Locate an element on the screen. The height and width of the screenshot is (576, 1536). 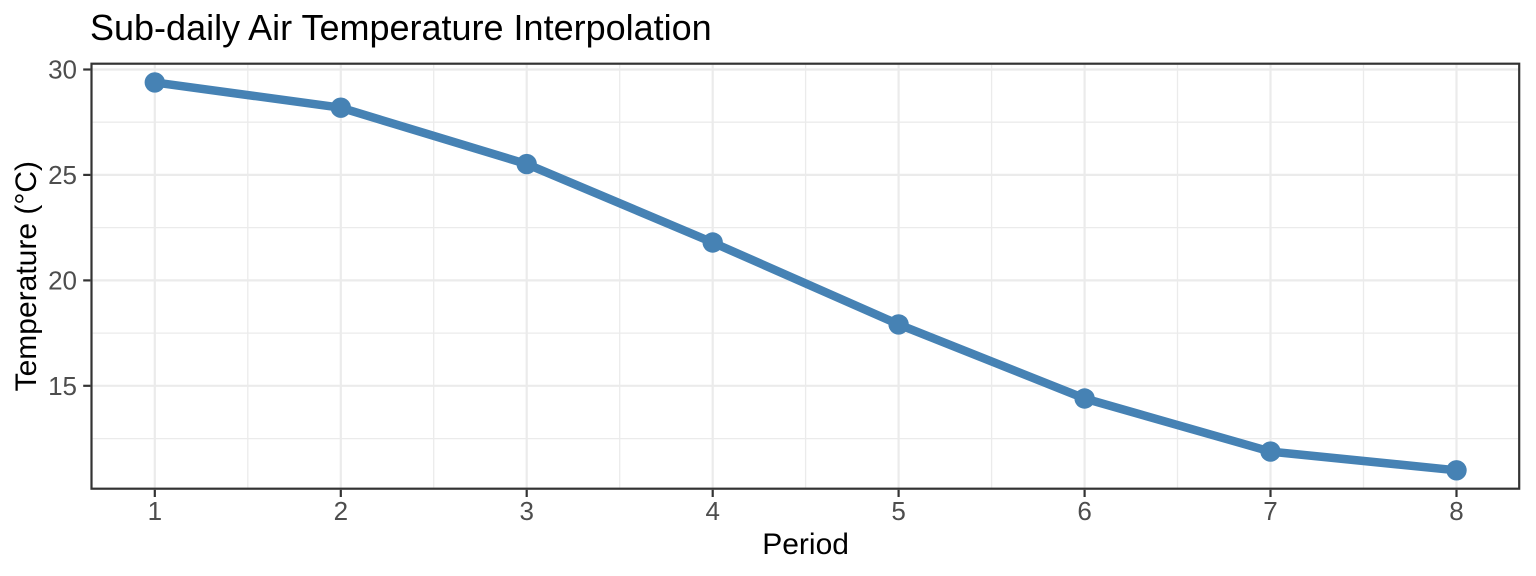
svg-text: 15 is located at coordinates (62, 386).